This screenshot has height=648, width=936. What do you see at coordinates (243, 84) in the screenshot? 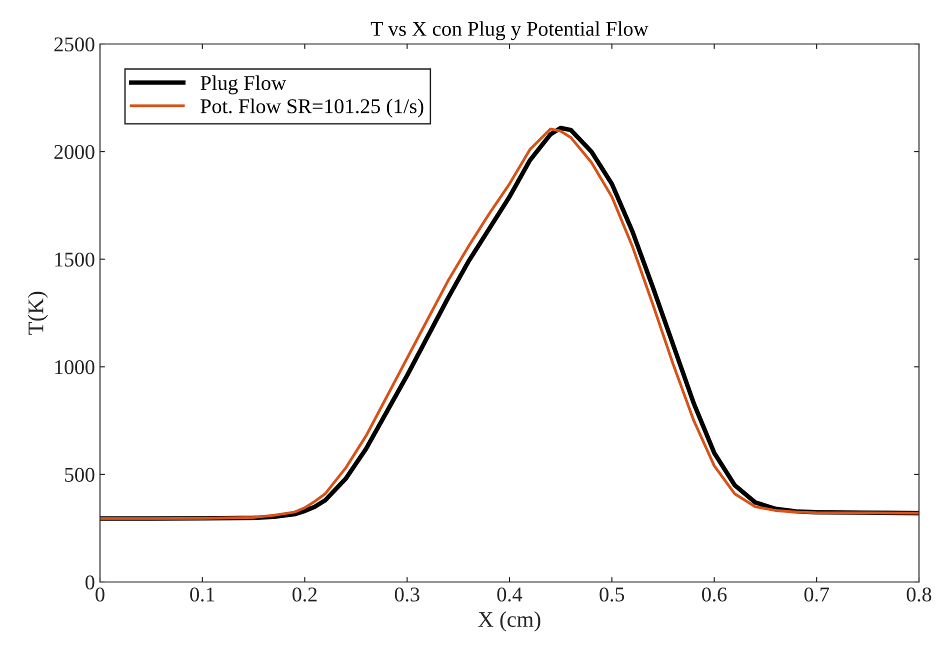
I see `legend-label: Plug Flow` at bounding box center [243, 84].